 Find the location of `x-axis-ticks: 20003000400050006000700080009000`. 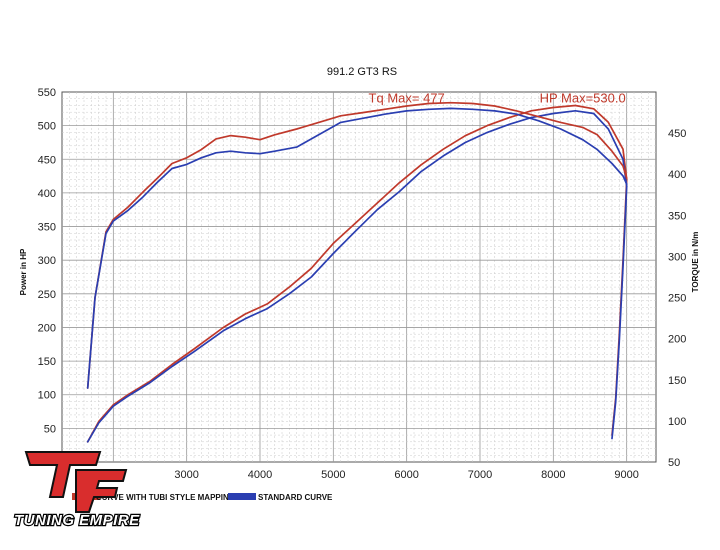

x-axis-ticks: 20003000400050006000700080009000 is located at coordinates (370, 475).